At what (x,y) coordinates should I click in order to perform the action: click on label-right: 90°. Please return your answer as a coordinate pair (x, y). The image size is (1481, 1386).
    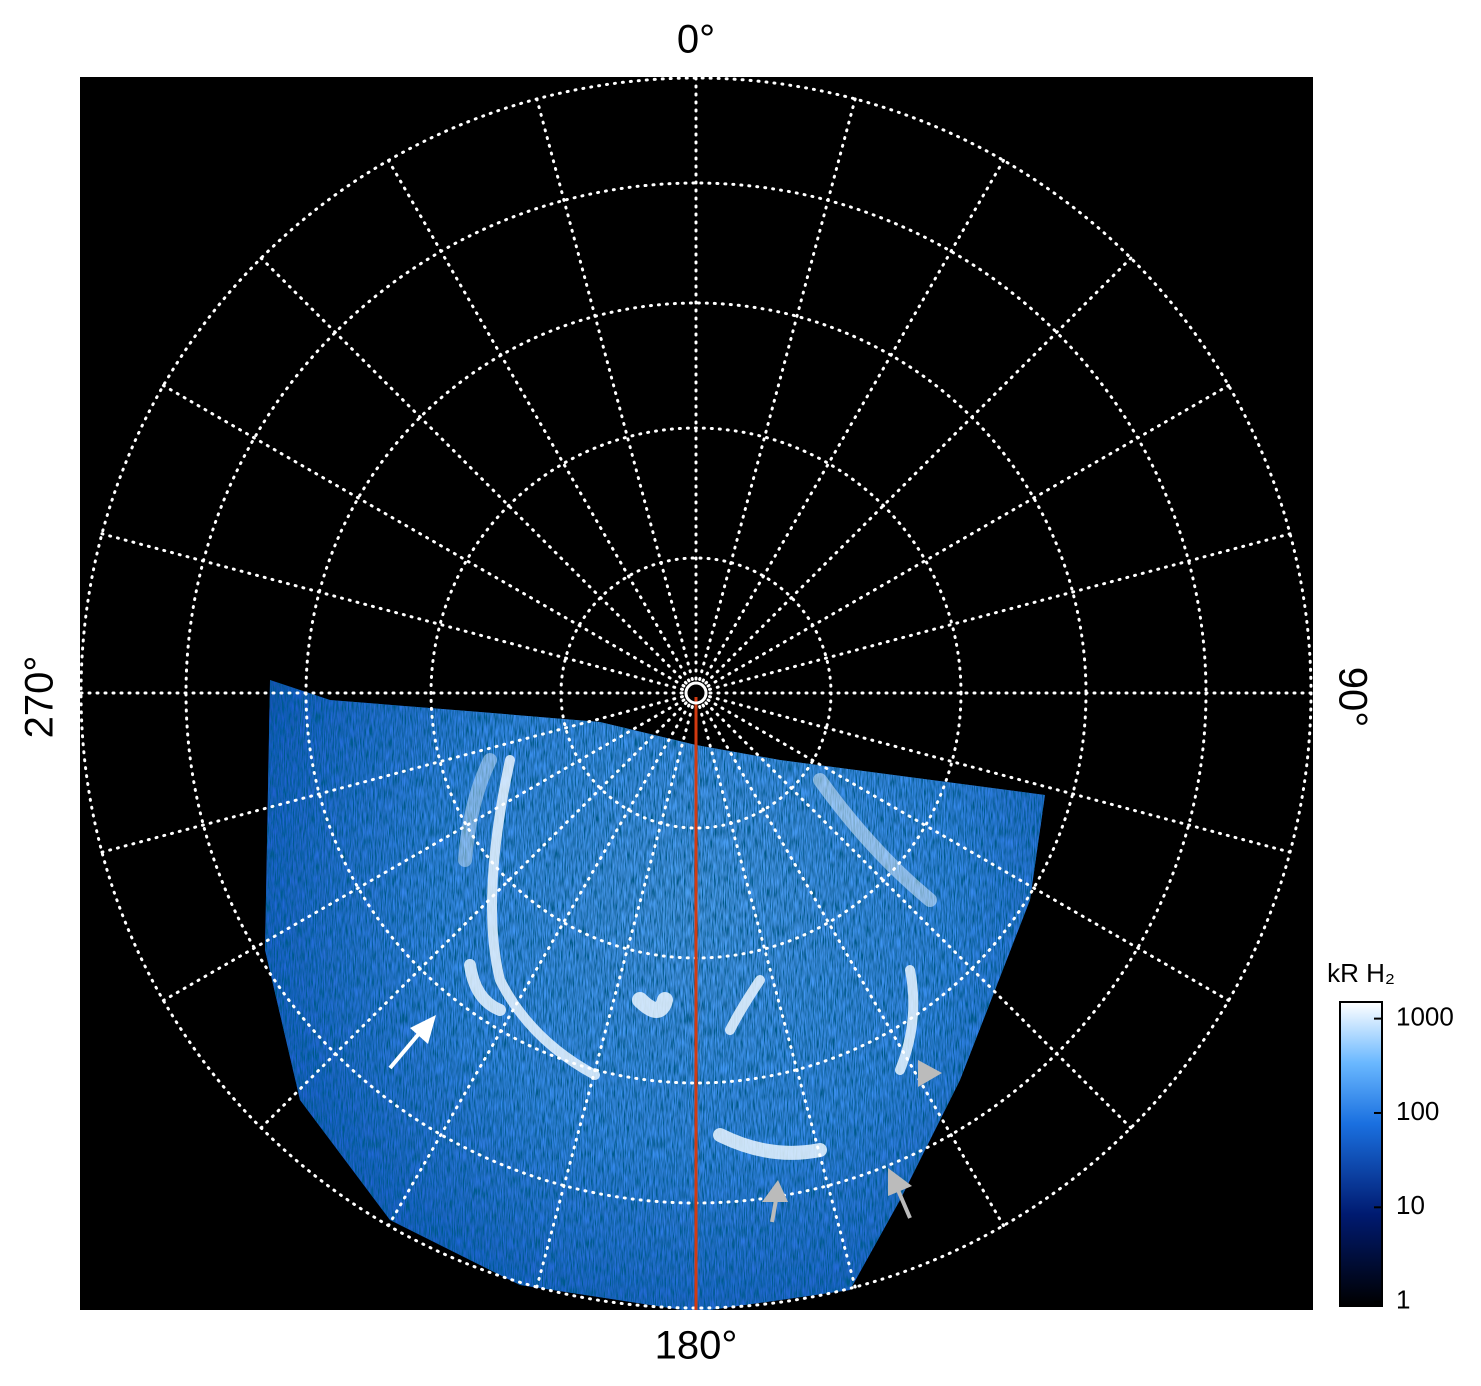
    Looking at the image, I should click on (1352, 697).